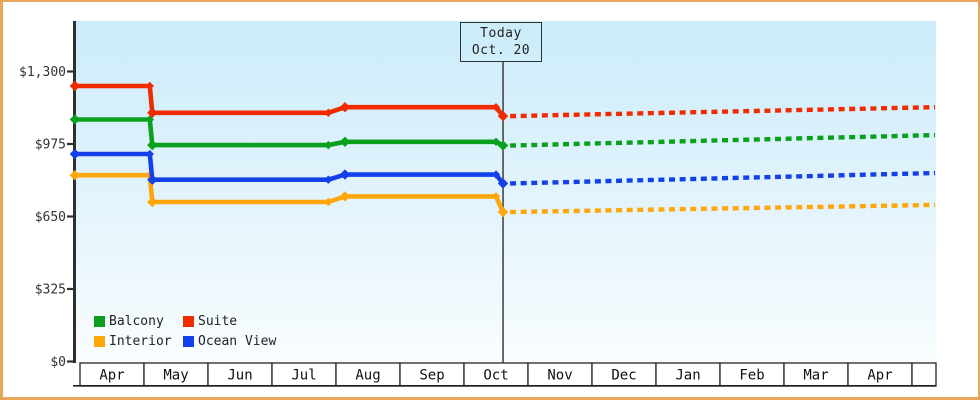 This screenshot has height=402, width=980. I want to click on legend-label: Balcony, so click(136, 321).